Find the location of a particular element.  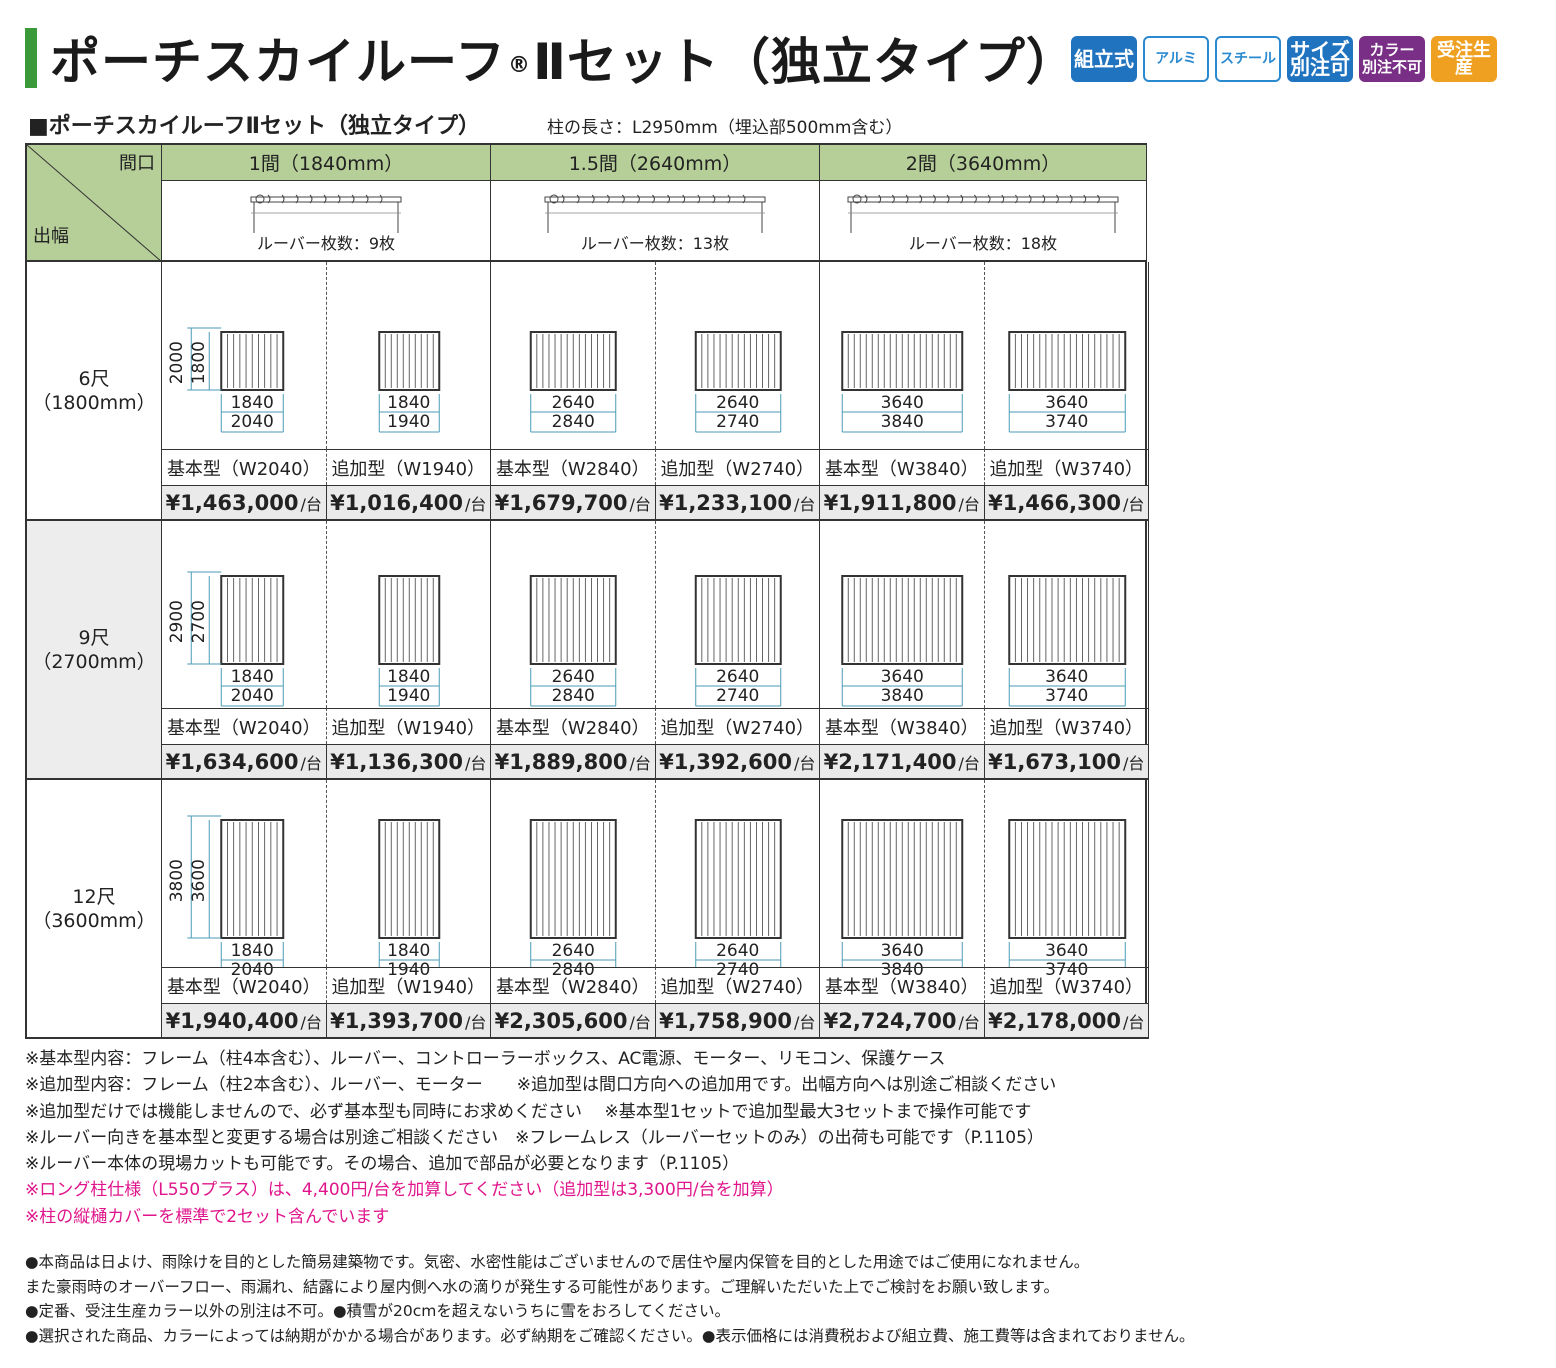

row-label-mm: （1800mm） is located at coordinates (94, 402).